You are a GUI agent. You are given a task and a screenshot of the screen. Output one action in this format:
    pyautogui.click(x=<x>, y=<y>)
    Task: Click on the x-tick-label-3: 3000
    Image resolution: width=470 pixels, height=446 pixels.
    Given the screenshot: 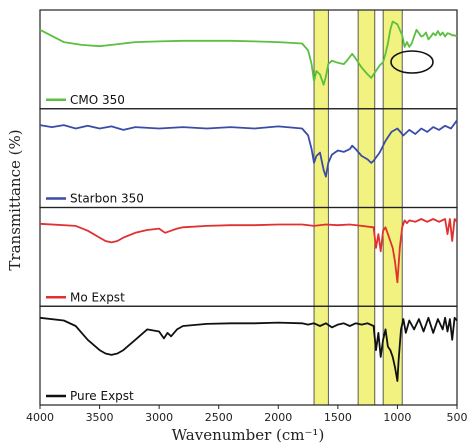 What is the action you would take?
    pyautogui.click(x=159, y=417)
    